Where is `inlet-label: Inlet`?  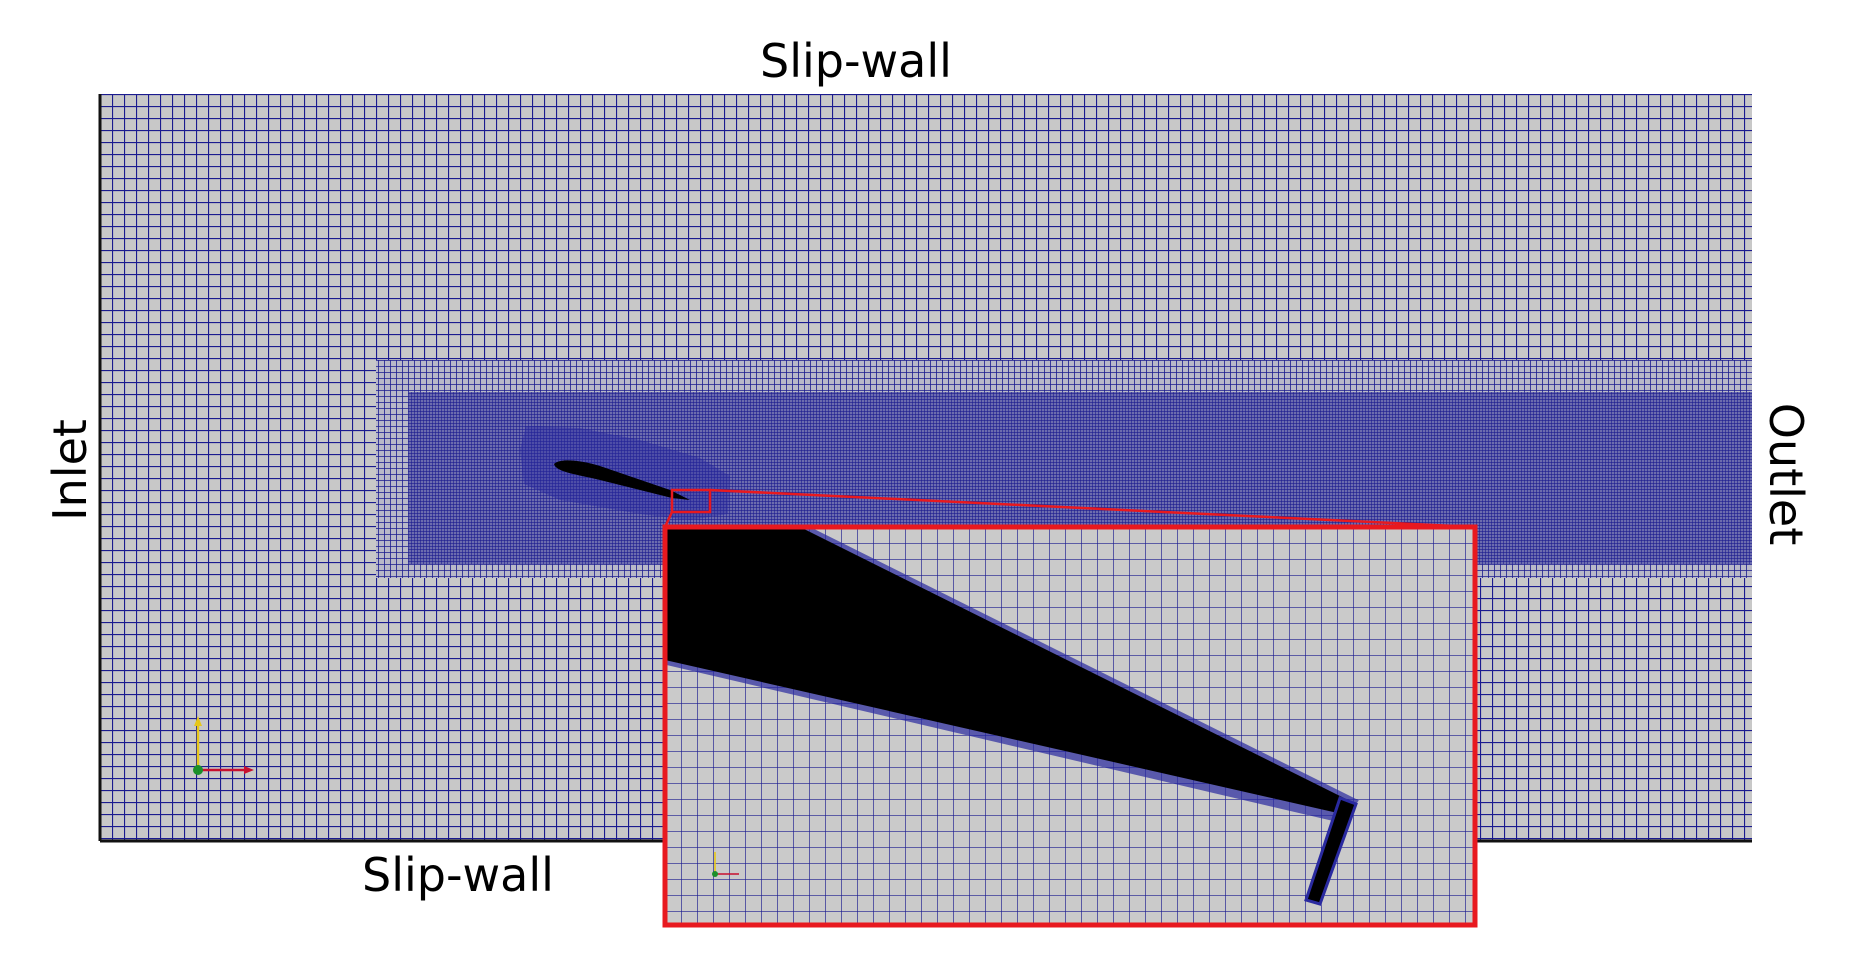 inlet-label: Inlet is located at coordinates (70, 470).